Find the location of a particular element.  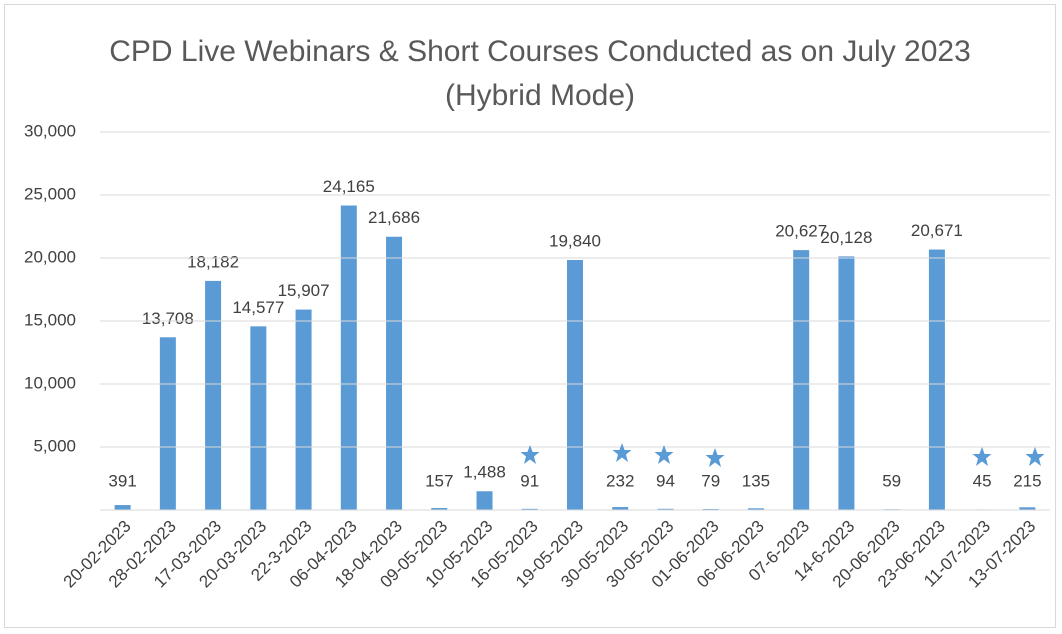

y-tick-label: 25,000 is located at coordinates (50, 193).